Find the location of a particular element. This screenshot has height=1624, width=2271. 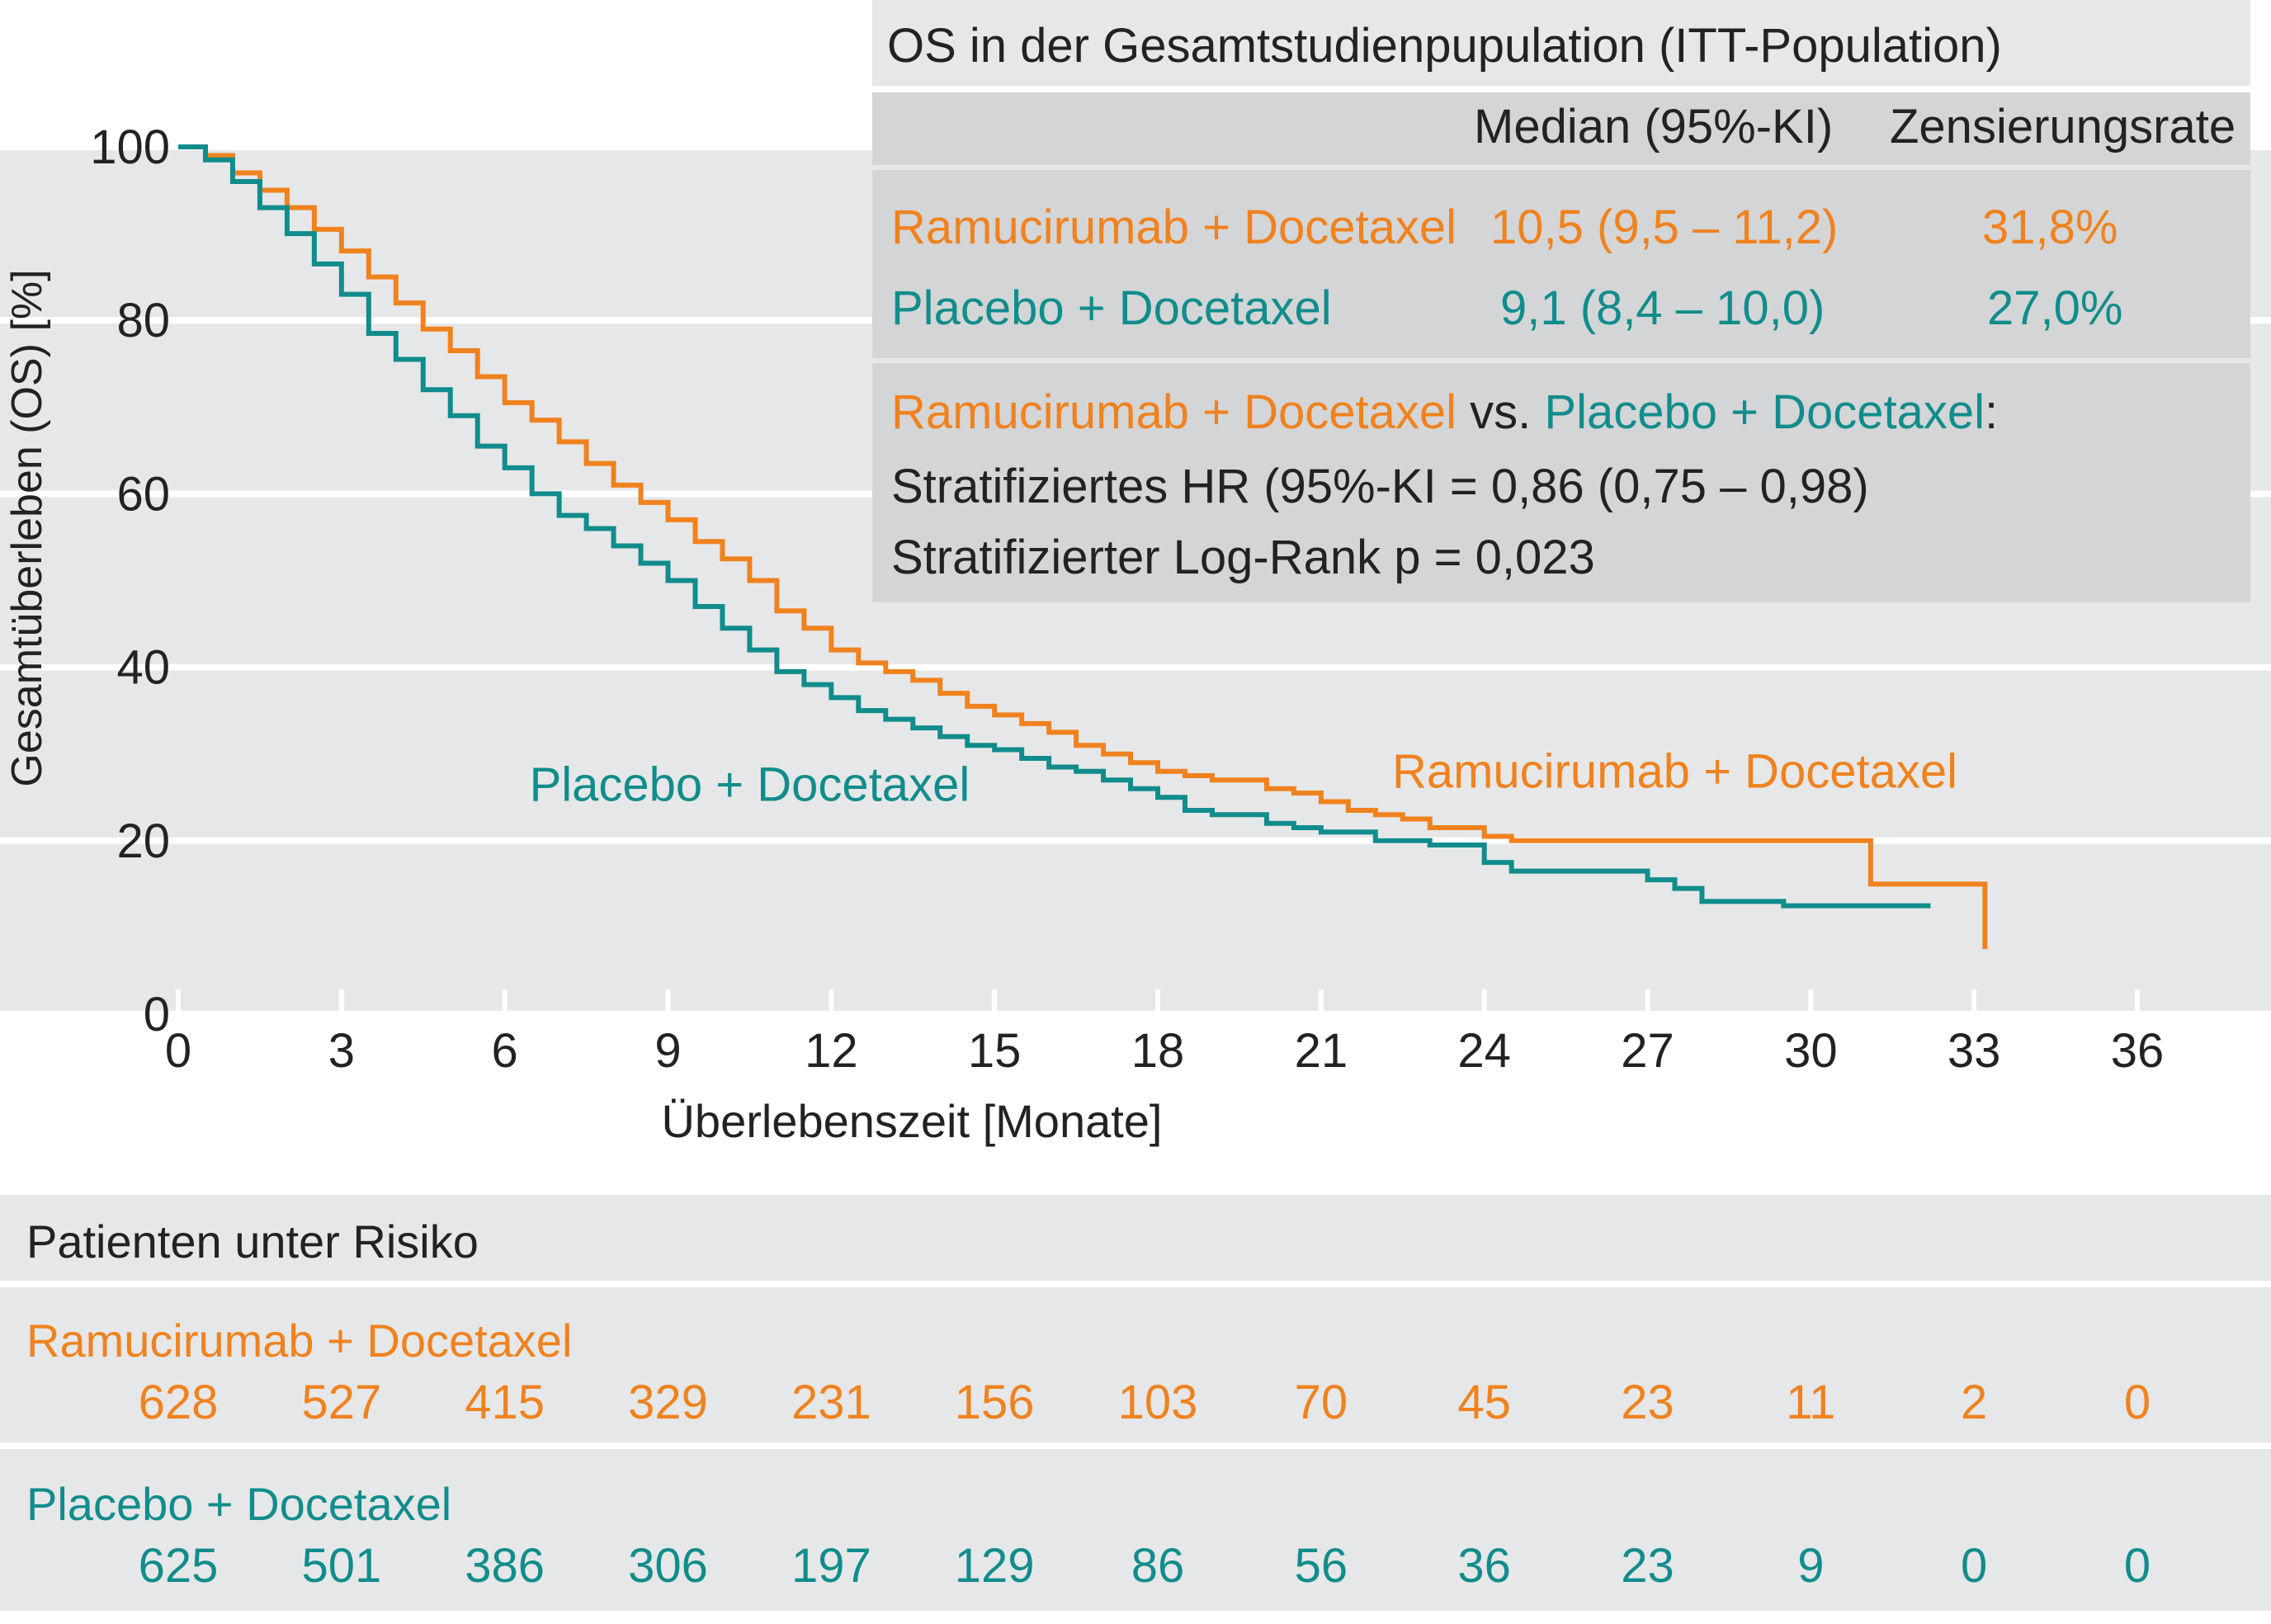

risk-row-ramucirumab-label: Ramucirumab + Docetaxel is located at coordinates (299, 1341).